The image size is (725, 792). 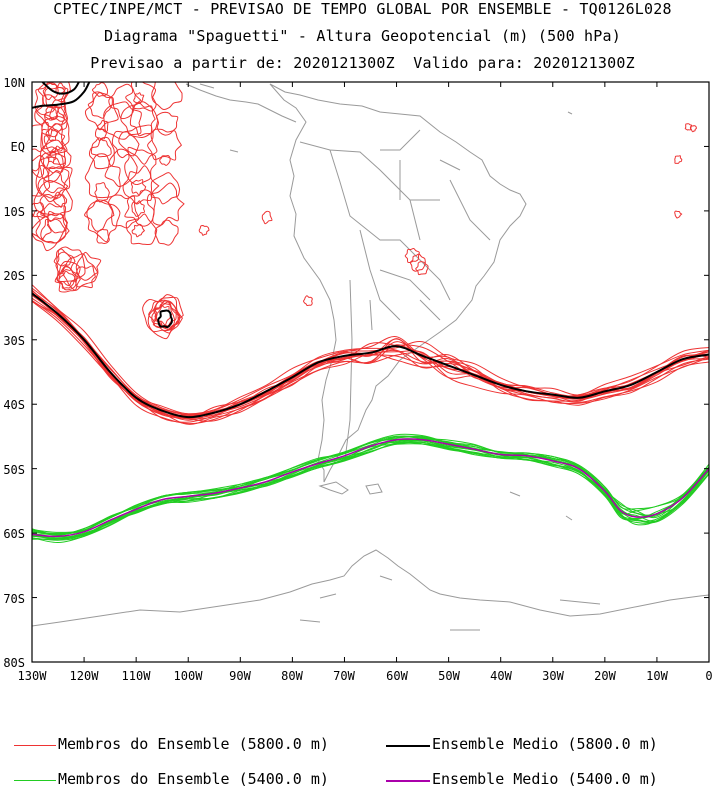 What do you see at coordinates (14, 276) in the screenshot?
I see `lat-label: 20S` at bounding box center [14, 276].